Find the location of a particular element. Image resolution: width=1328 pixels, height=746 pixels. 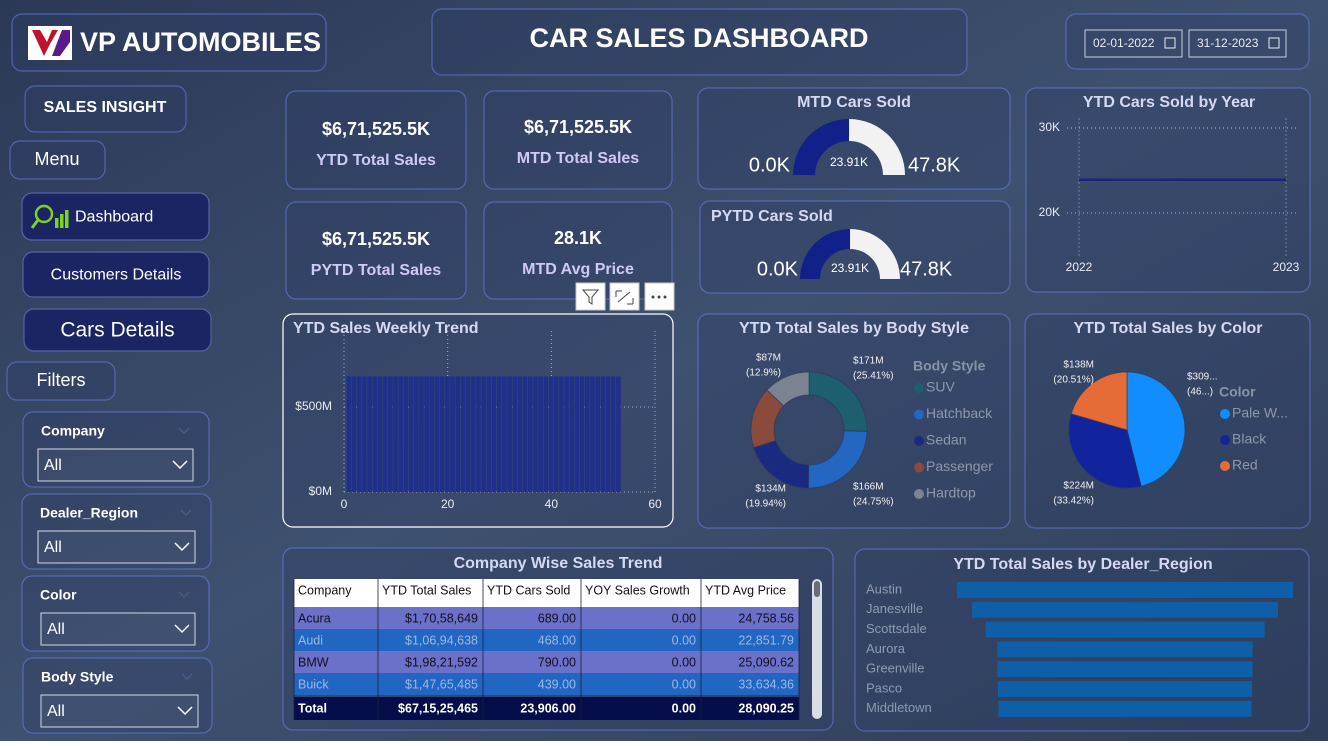

chart-title: YTD Total Sales by Dealer_Region is located at coordinates (1082, 564).